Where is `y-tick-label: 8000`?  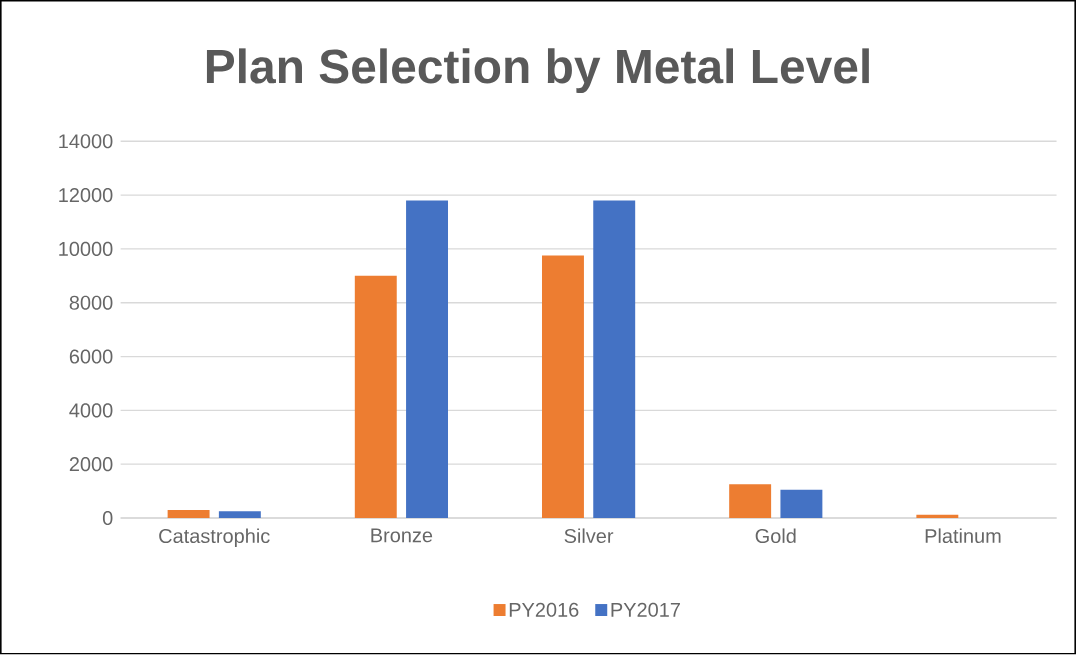
y-tick-label: 8000 is located at coordinates (91, 302).